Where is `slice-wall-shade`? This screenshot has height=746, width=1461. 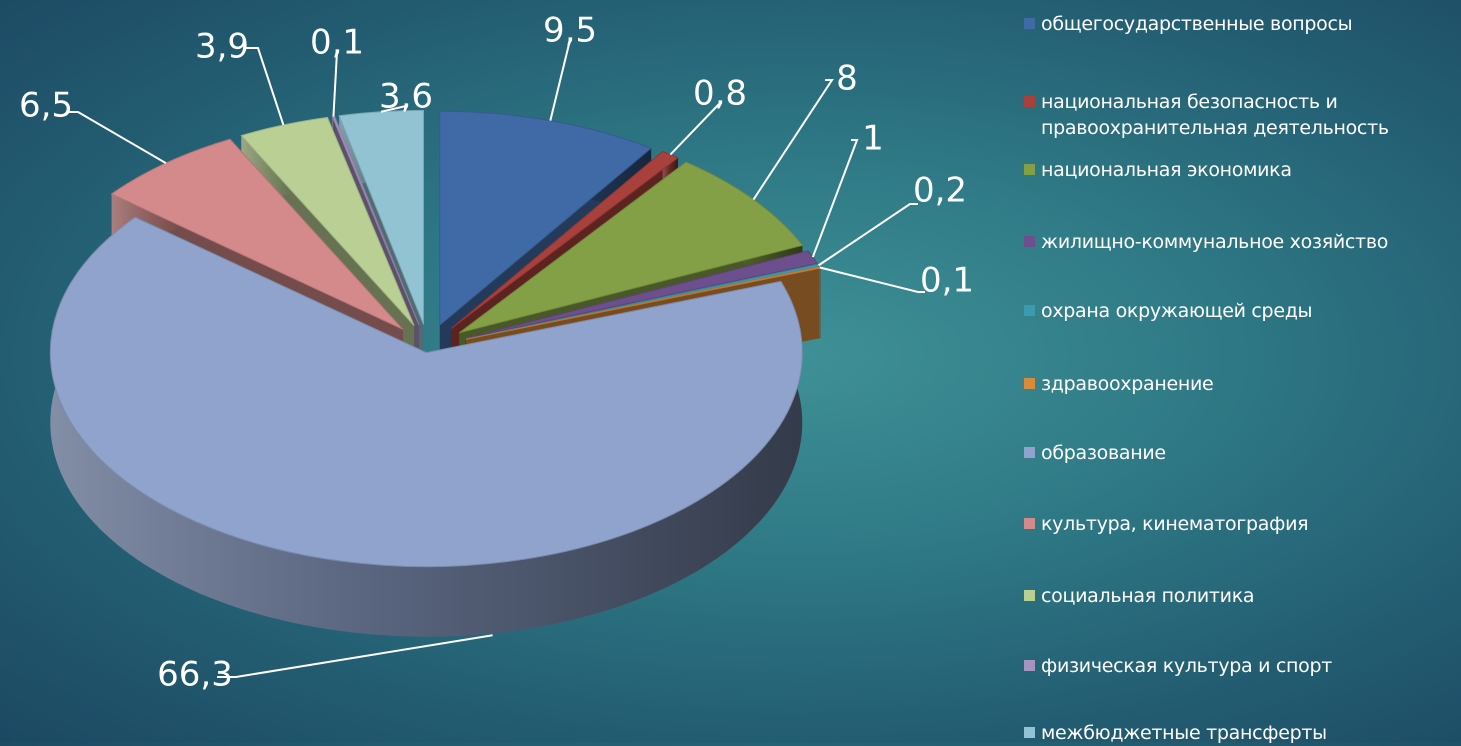 slice-wall-shade is located at coordinates (820, 302).